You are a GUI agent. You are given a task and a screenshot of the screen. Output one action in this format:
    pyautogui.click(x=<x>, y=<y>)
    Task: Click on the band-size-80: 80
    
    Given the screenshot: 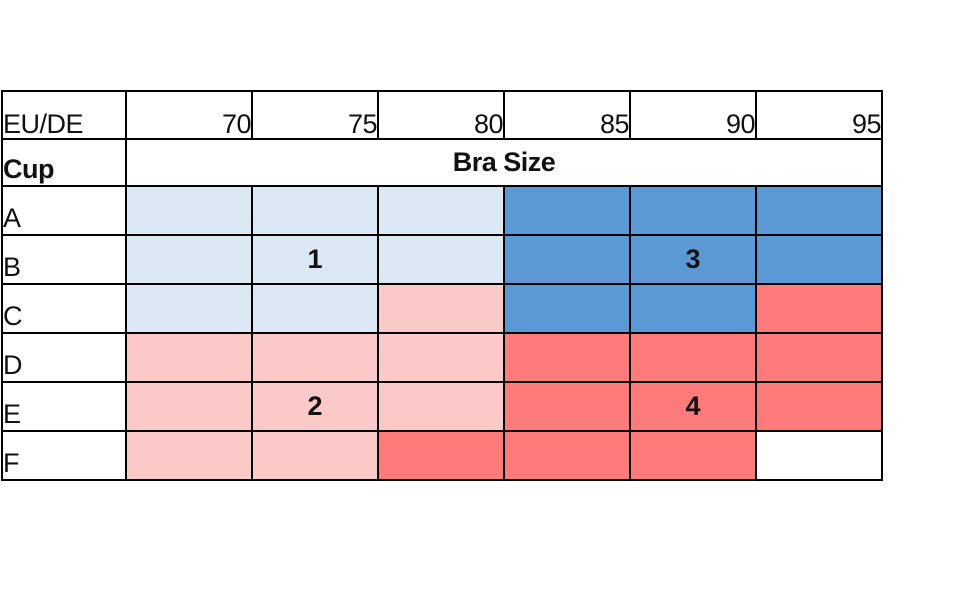 What is the action you would take?
    pyautogui.click(x=441, y=115)
    